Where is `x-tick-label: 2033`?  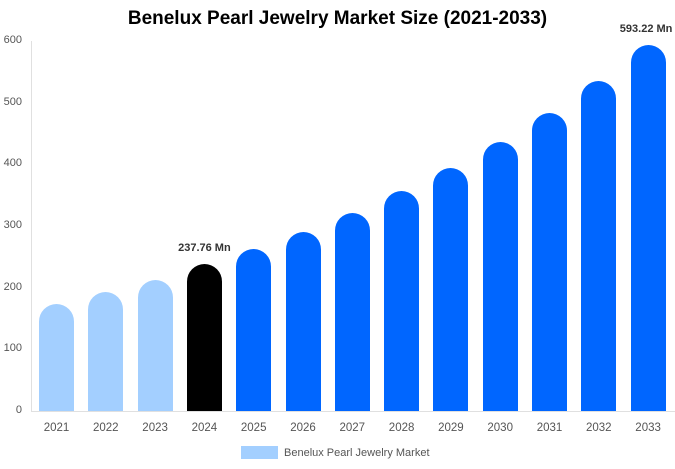 x-tick-label: 2033 is located at coordinates (648, 428).